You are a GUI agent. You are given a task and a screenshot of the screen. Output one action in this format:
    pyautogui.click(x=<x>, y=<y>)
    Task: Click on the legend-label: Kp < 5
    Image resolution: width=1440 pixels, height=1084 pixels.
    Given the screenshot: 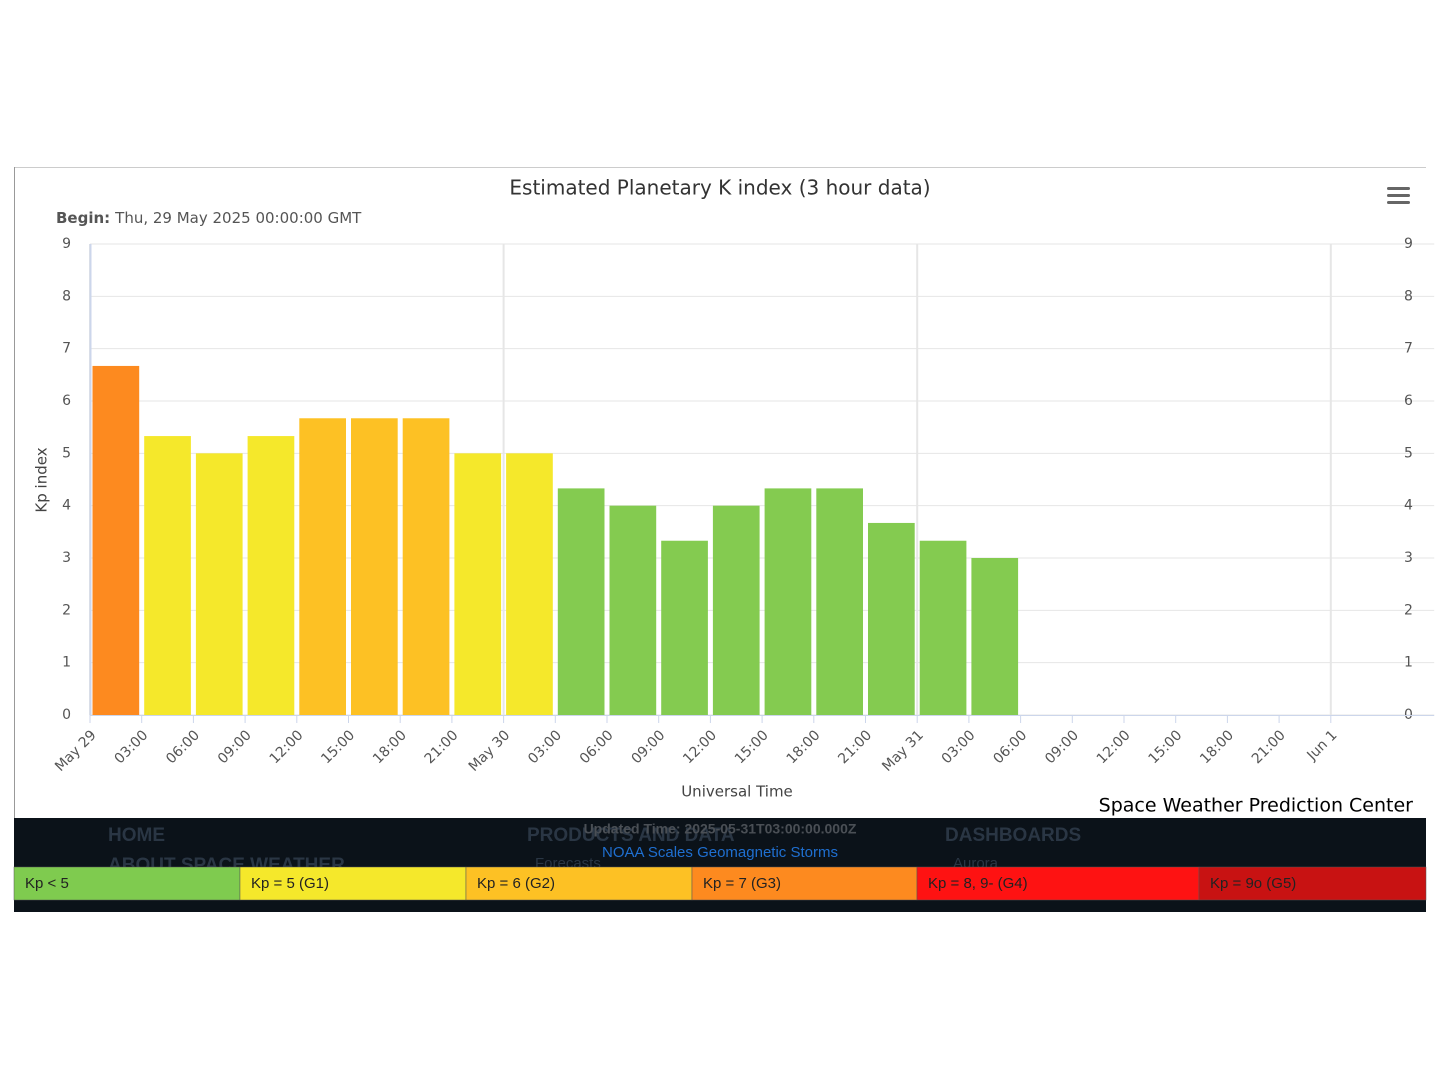 What is the action you would take?
    pyautogui.click(x=47, y=883)
    